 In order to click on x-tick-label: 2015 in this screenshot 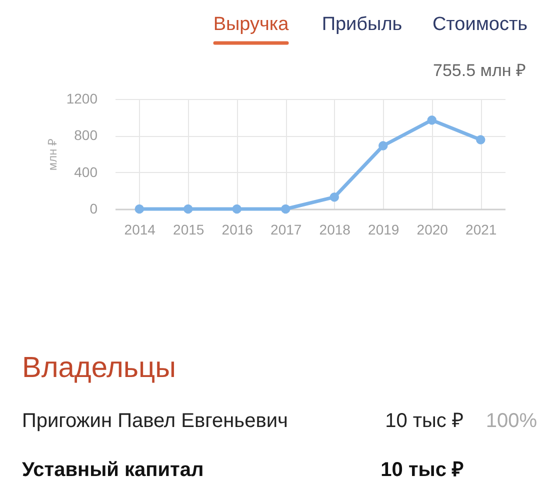, I will do `click(188, 230)`.